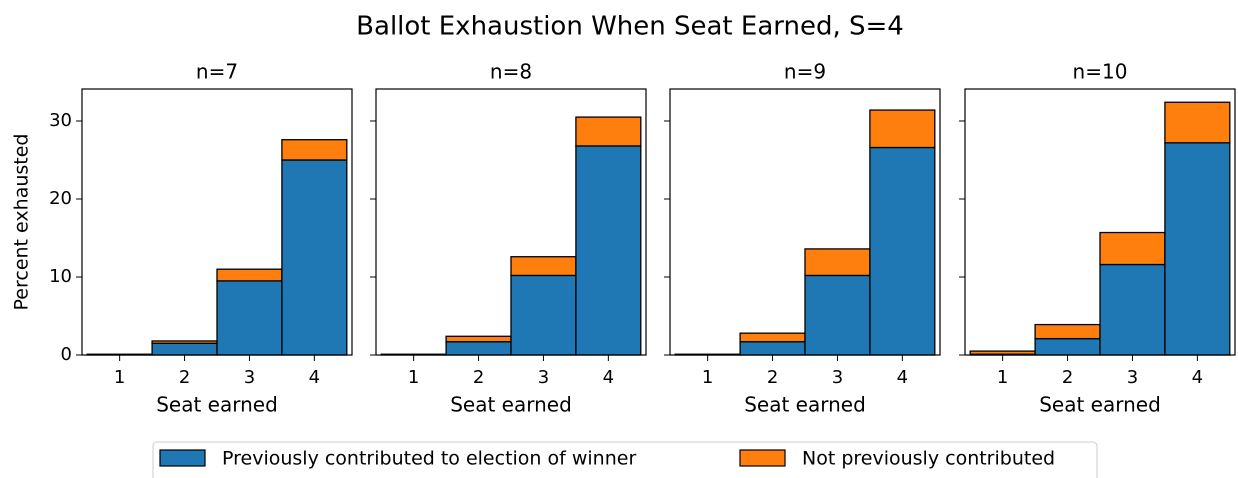 The height and width of the screenshot is (478, 1238). I want to click on y-axis-label: Percent exhausted, so click(22, 222).